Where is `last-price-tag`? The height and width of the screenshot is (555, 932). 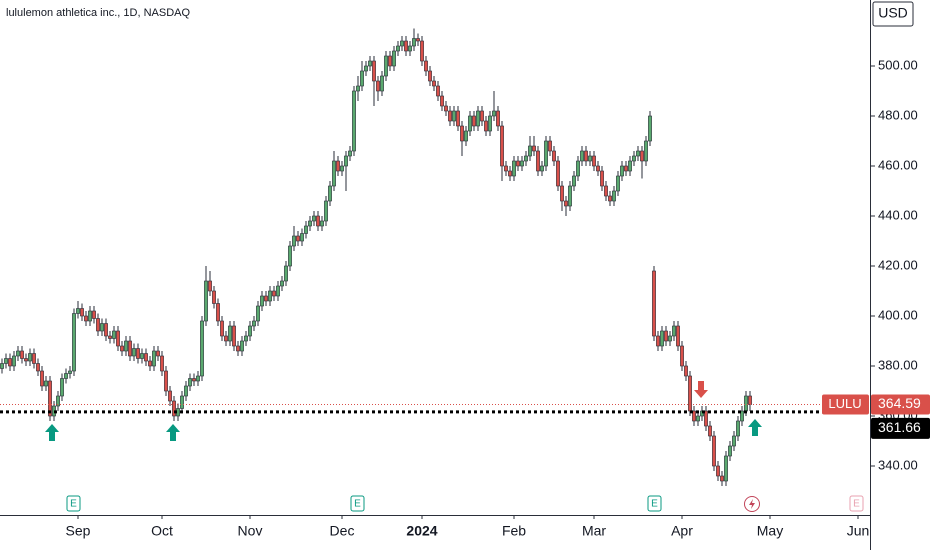 last-price-tag is located at coordinates (900, 404).